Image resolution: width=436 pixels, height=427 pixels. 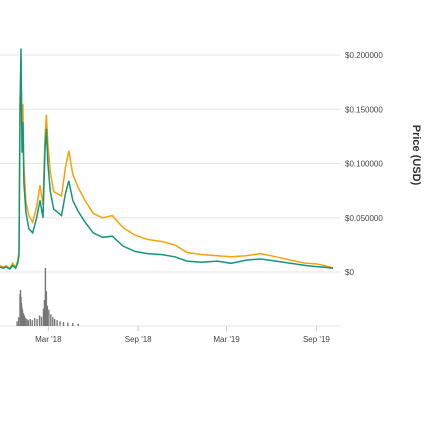 What do you see at coordinates (416, 155) in the screenshot?
I see `y-axis-title: Price (USD)` at bounding box center [416, 155].